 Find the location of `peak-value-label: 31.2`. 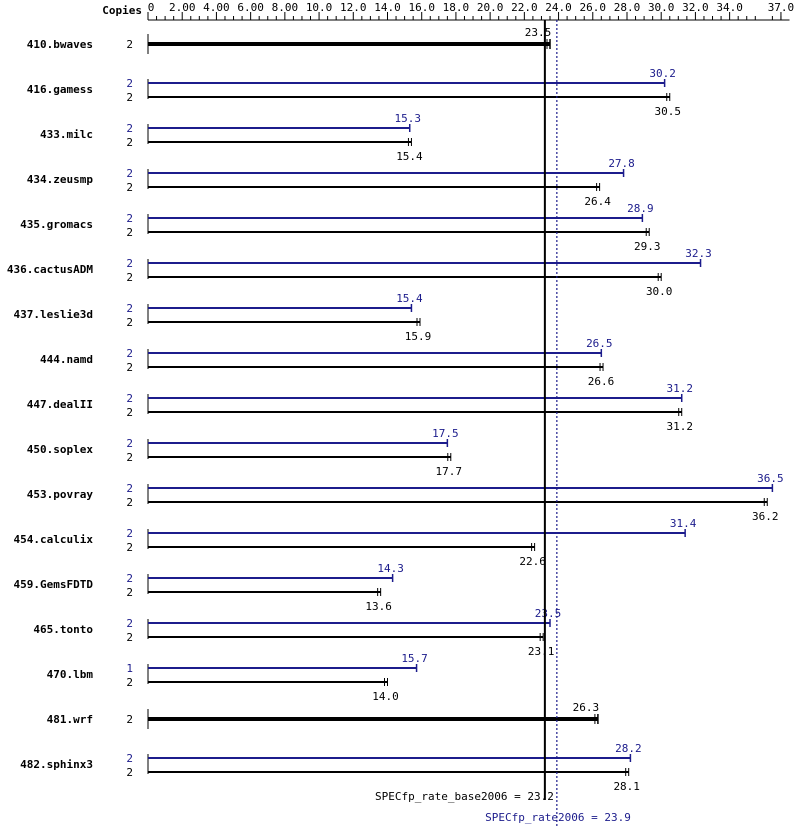

peak-value-label: 31.2 is located at coordinates (679, 388).